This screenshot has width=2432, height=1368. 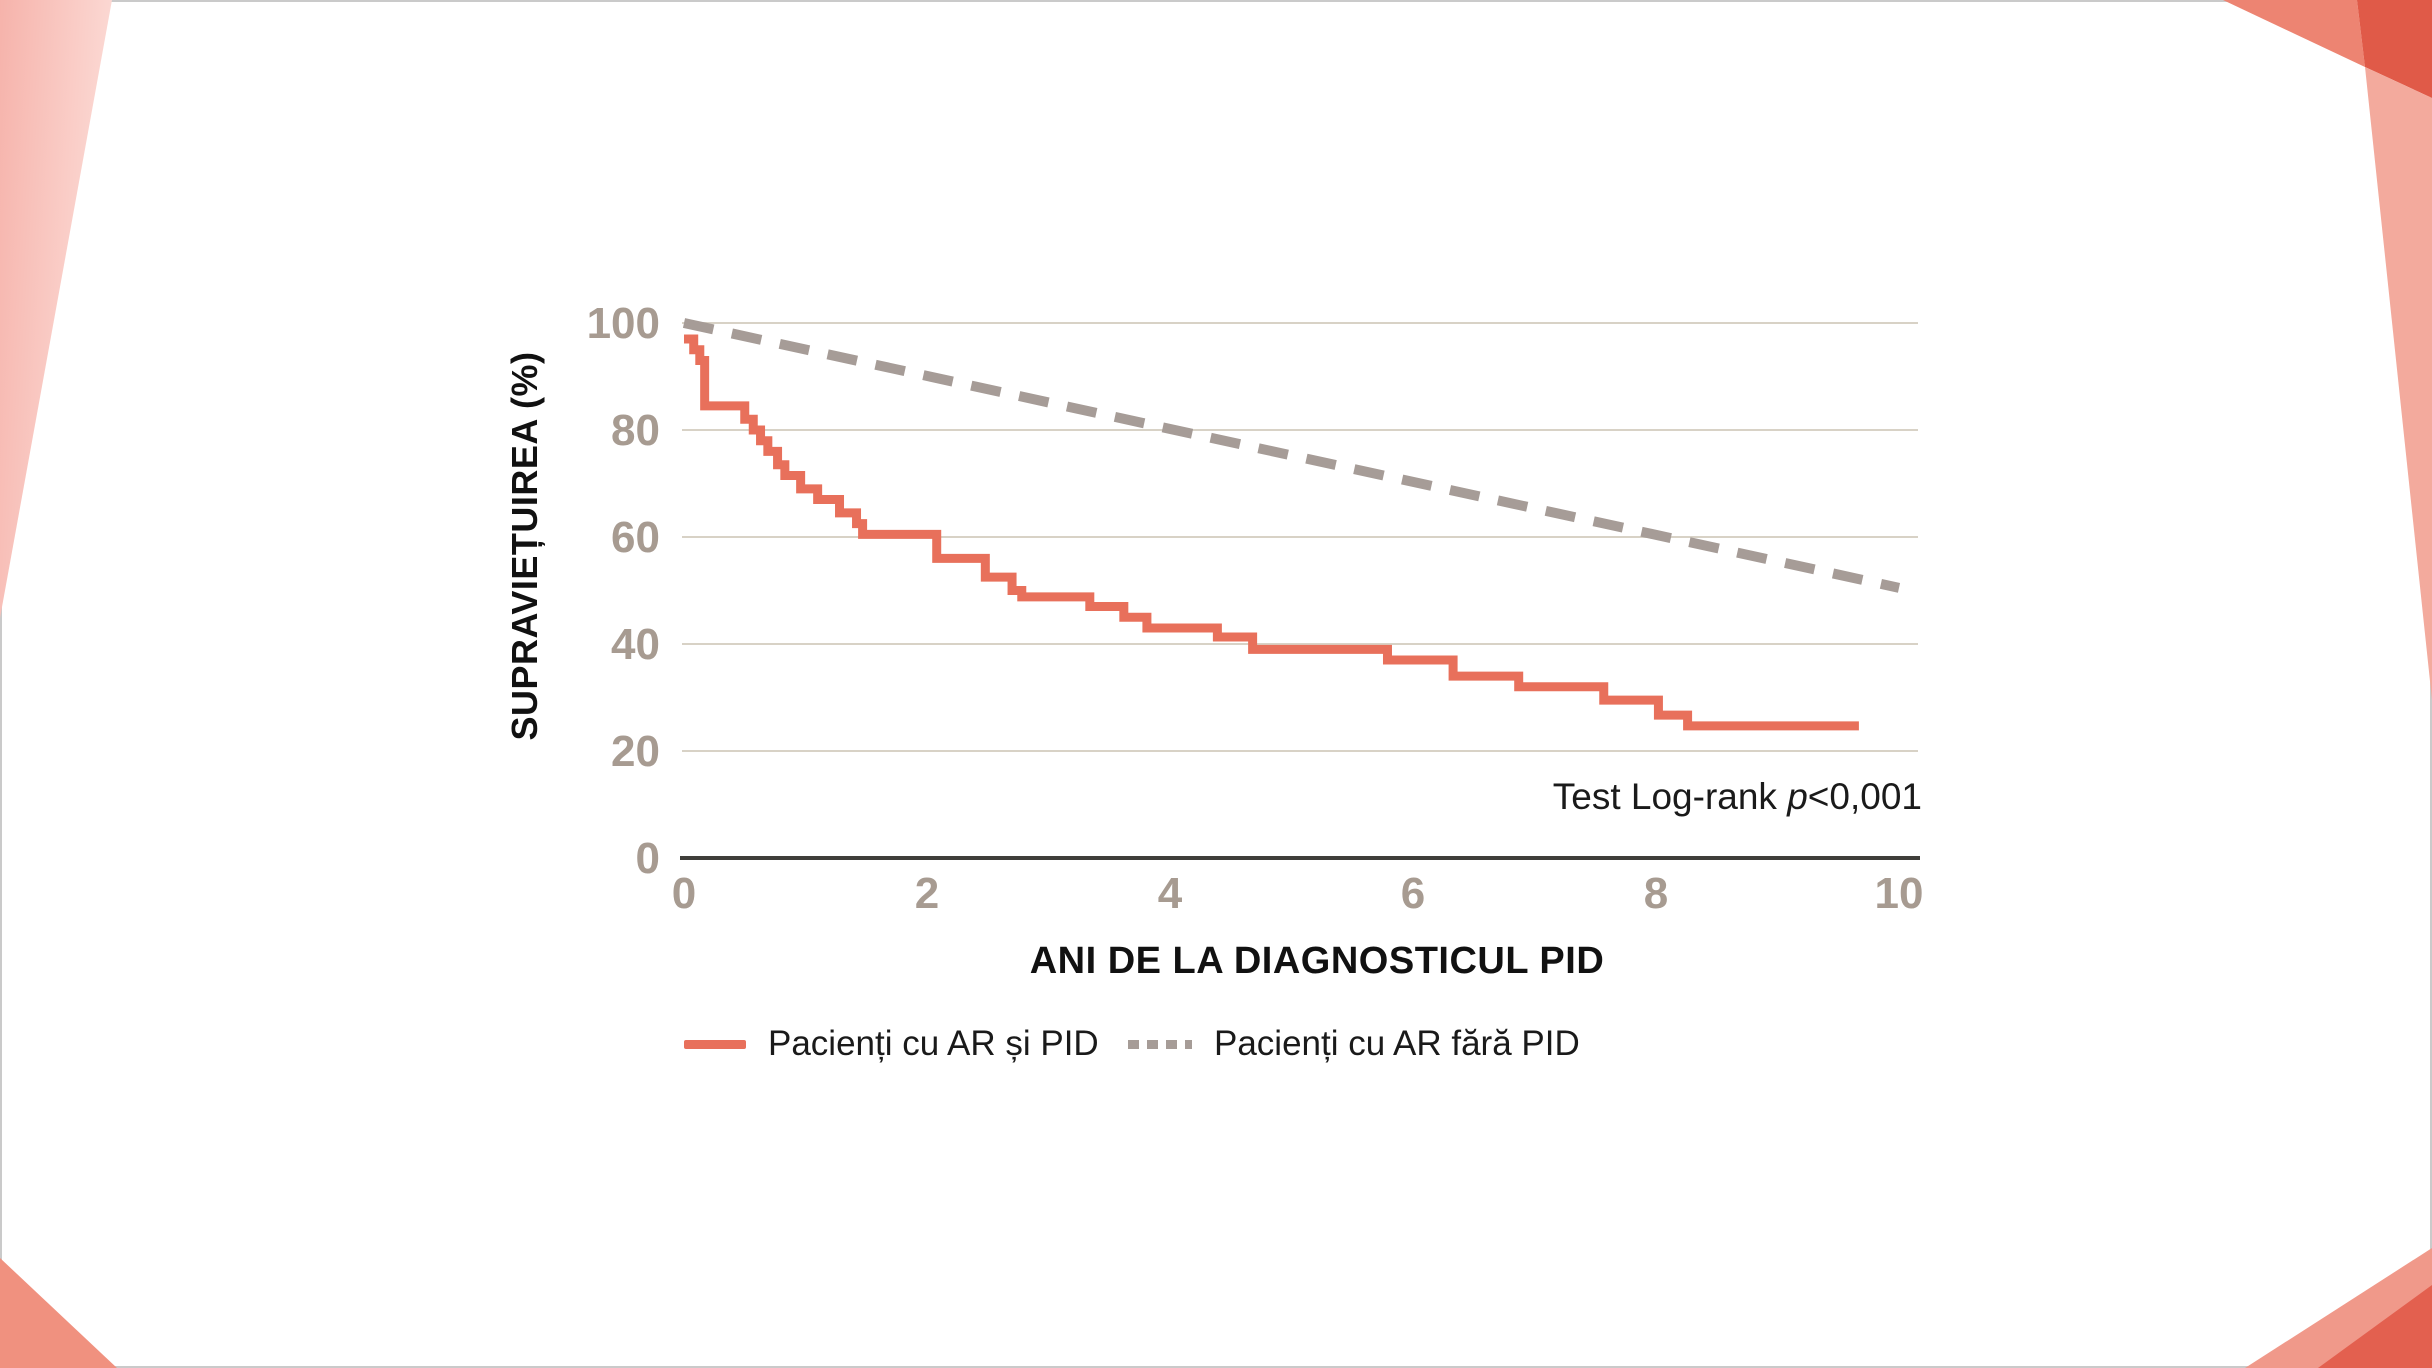 I want to click on legend-item-ar-with-pid: Pacienți cu AR și PID, so click(x=891, y=1044).